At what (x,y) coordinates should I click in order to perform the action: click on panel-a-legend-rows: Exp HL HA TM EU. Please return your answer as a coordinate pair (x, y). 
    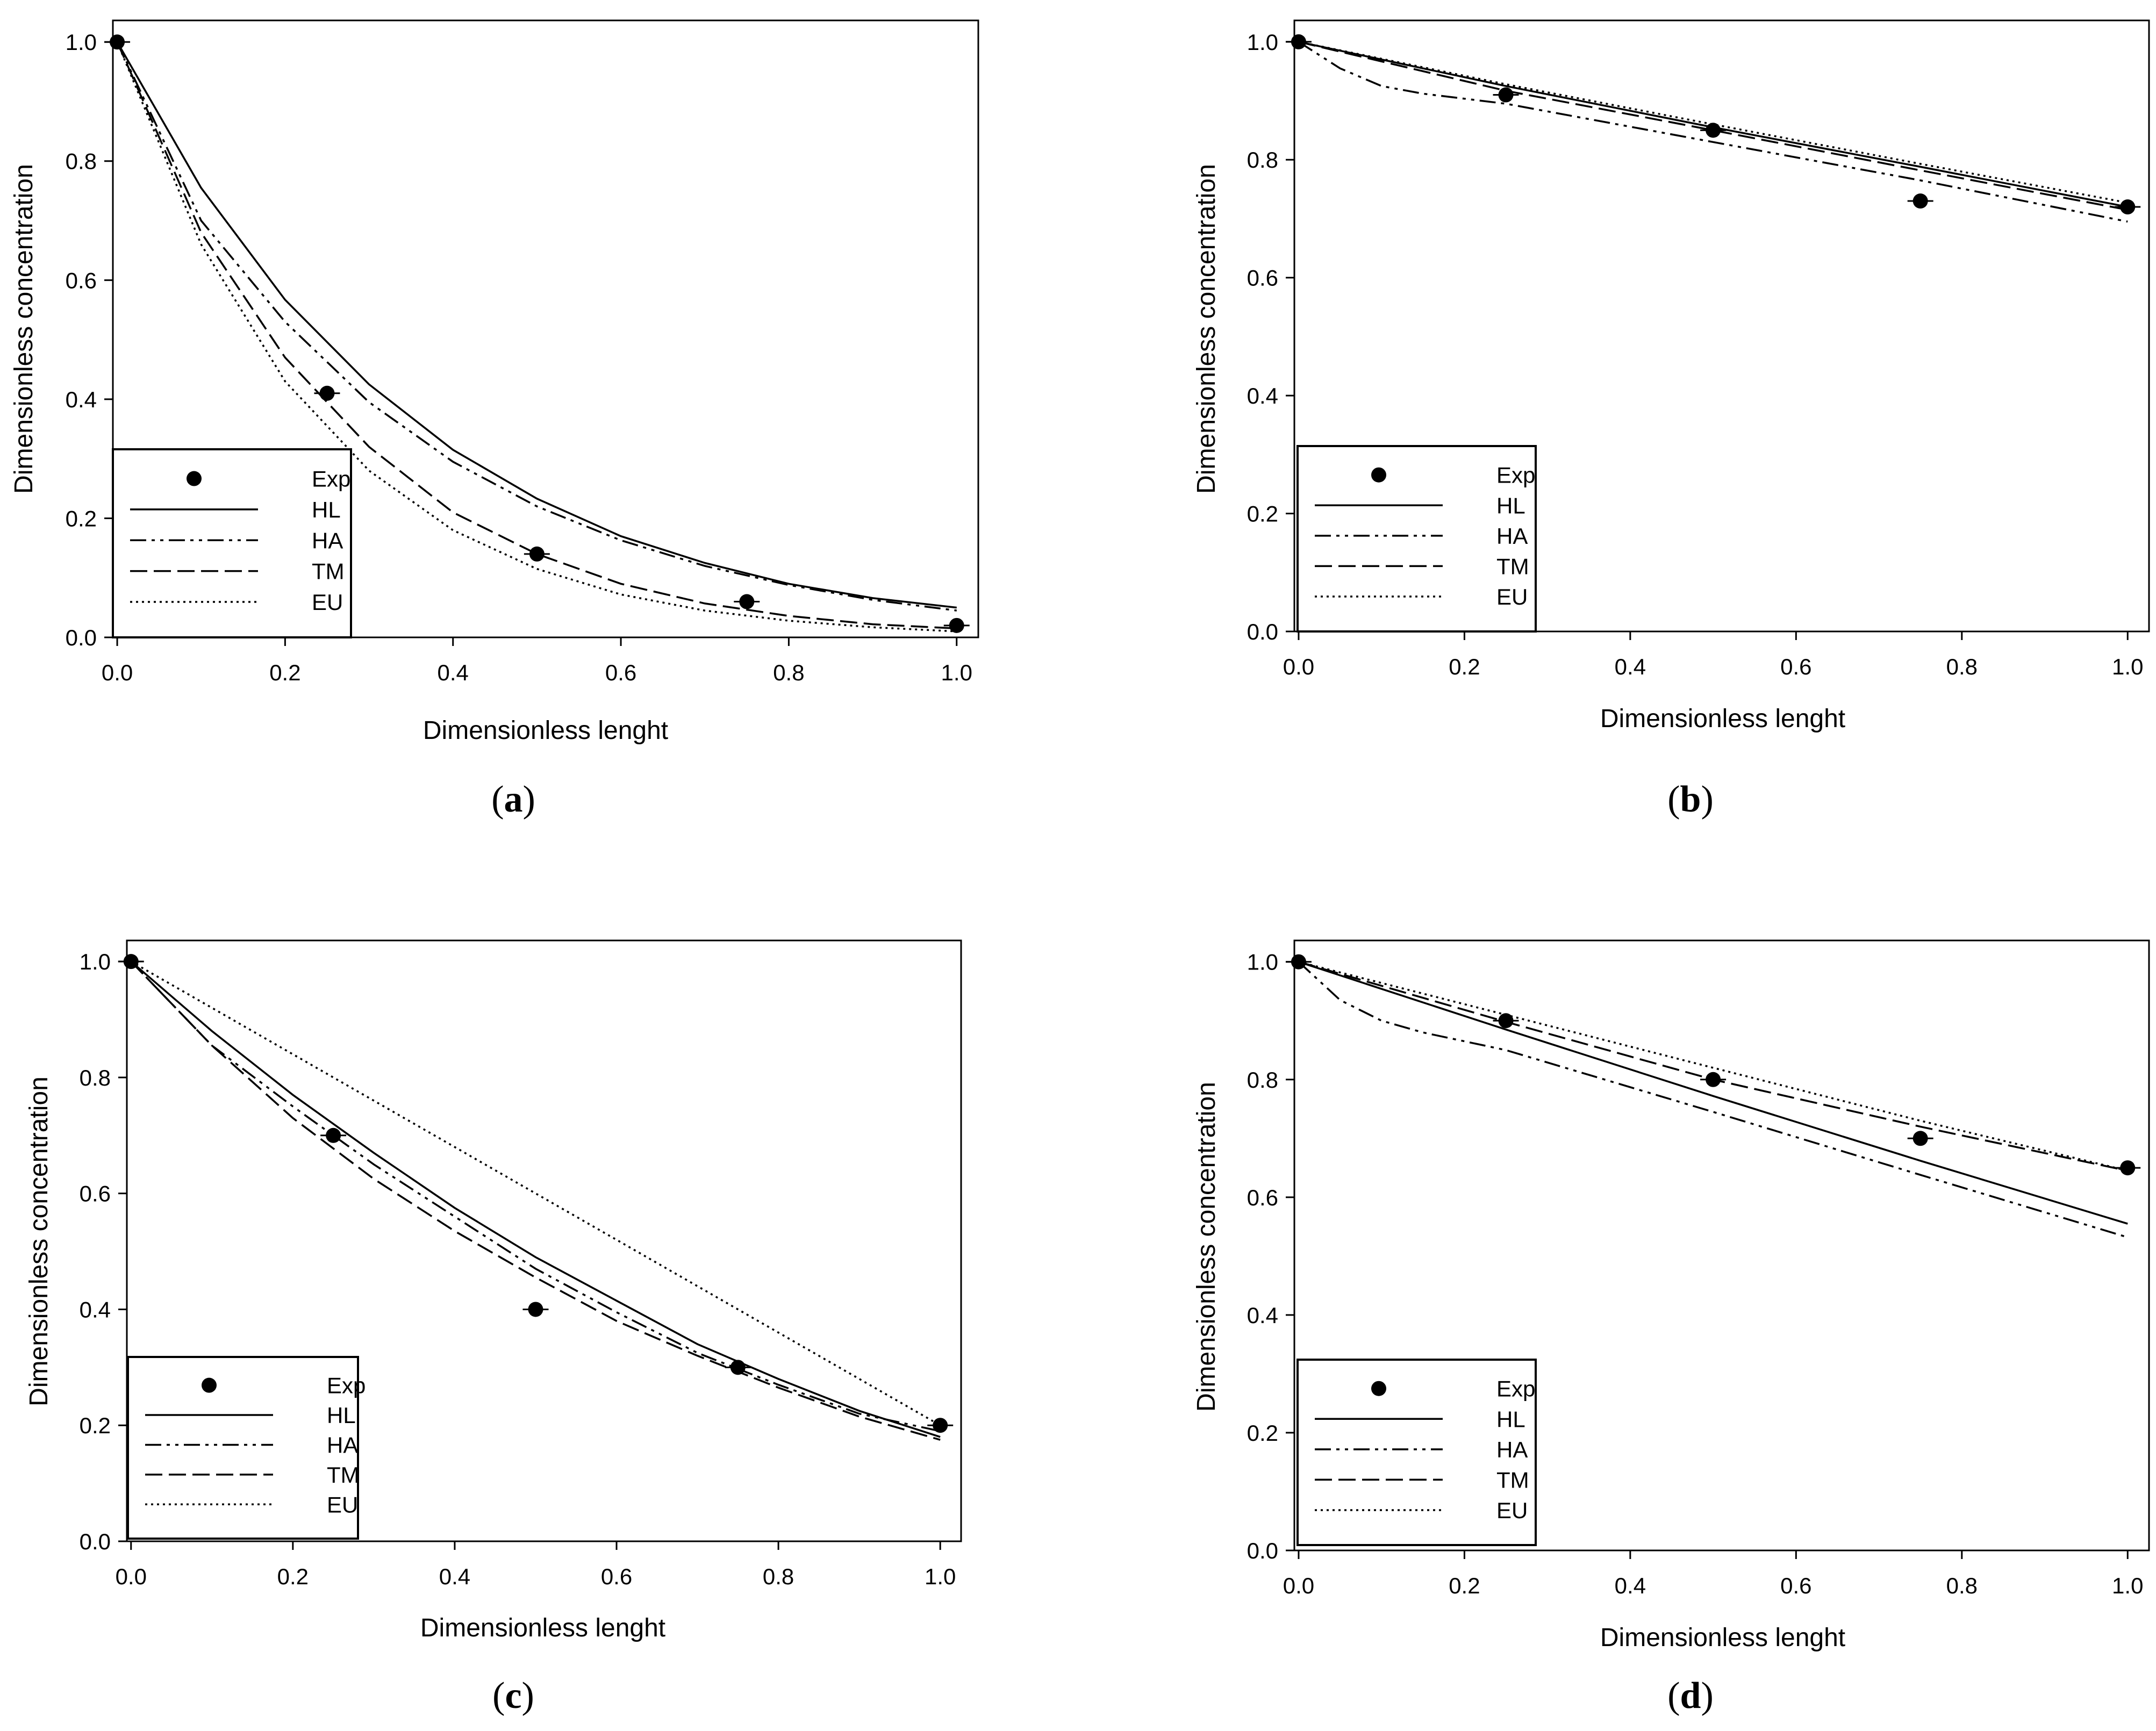
    Looking at the image, I should click on (240, 541).